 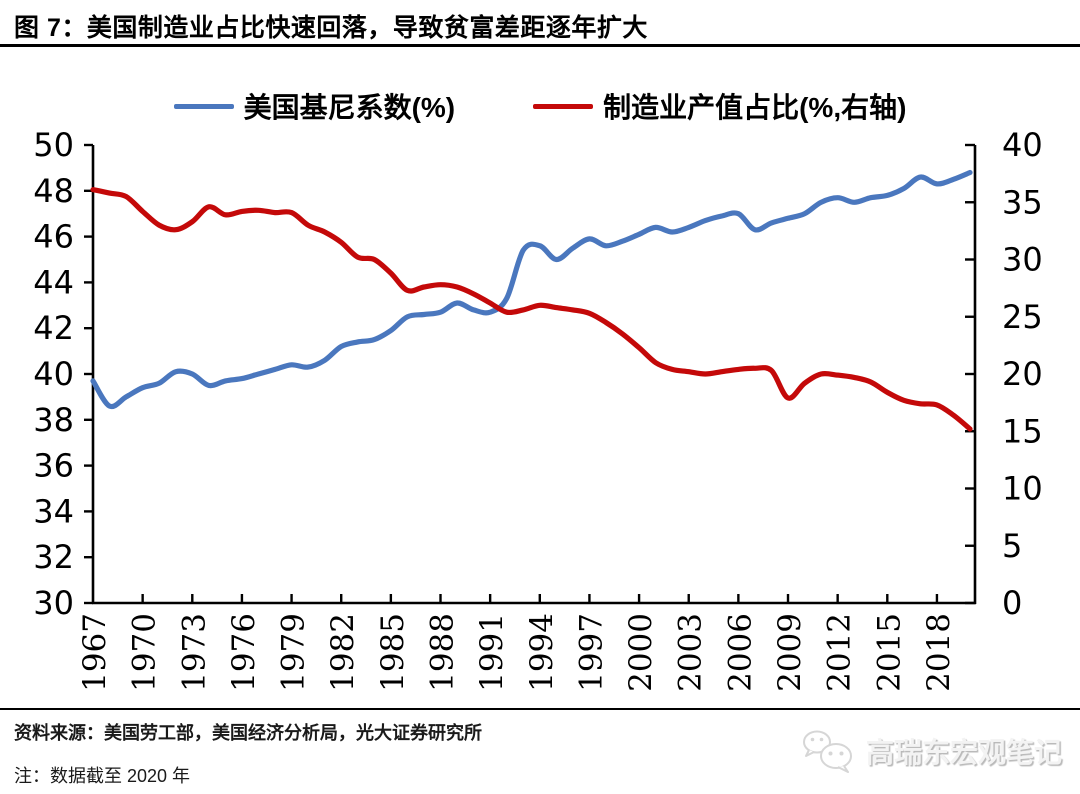 What do you see at coordinates (53, 557) in the screenshot?
I see `left-axis-tick-label: 32` at bounding box center [53, 557].